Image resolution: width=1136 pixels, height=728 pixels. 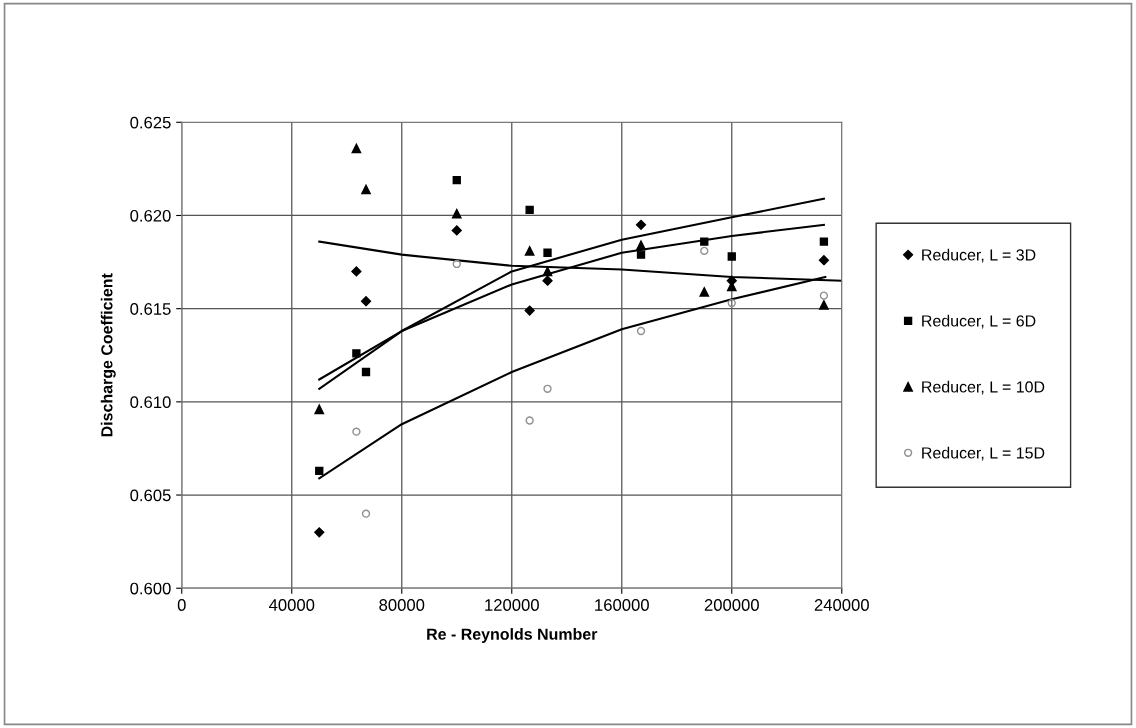 I want to click on x-tick-label: 80000, so click(x=402, y=605).